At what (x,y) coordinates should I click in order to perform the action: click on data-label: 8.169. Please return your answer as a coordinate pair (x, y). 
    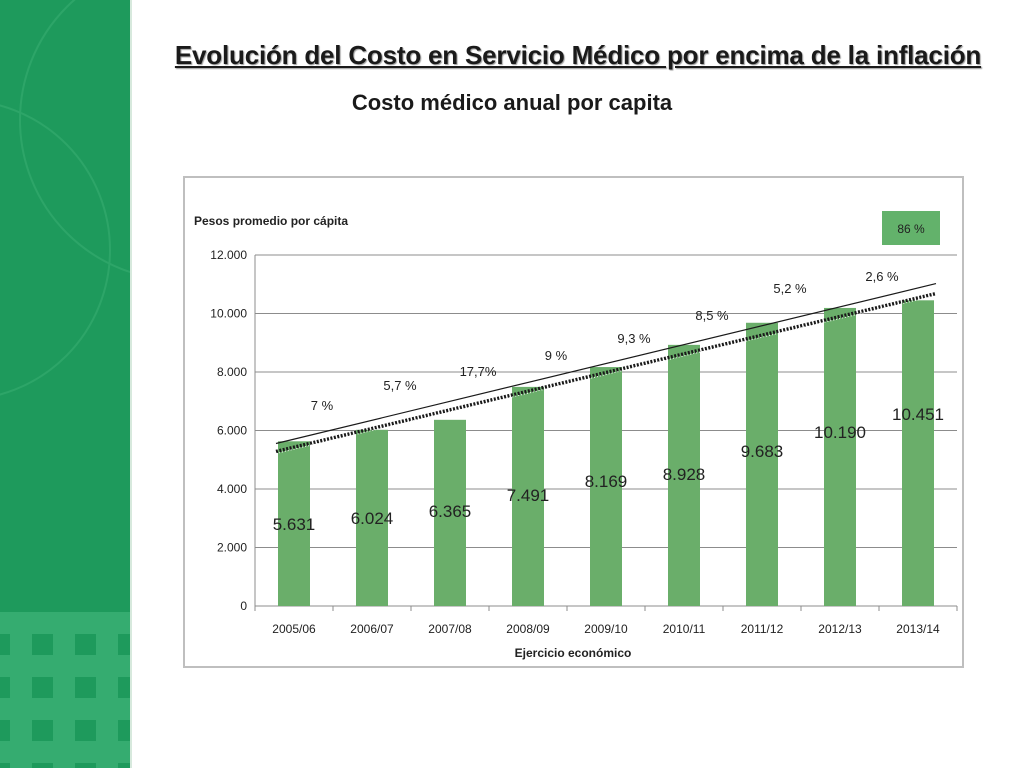
    Looking at the image, I should click on (606, 481).